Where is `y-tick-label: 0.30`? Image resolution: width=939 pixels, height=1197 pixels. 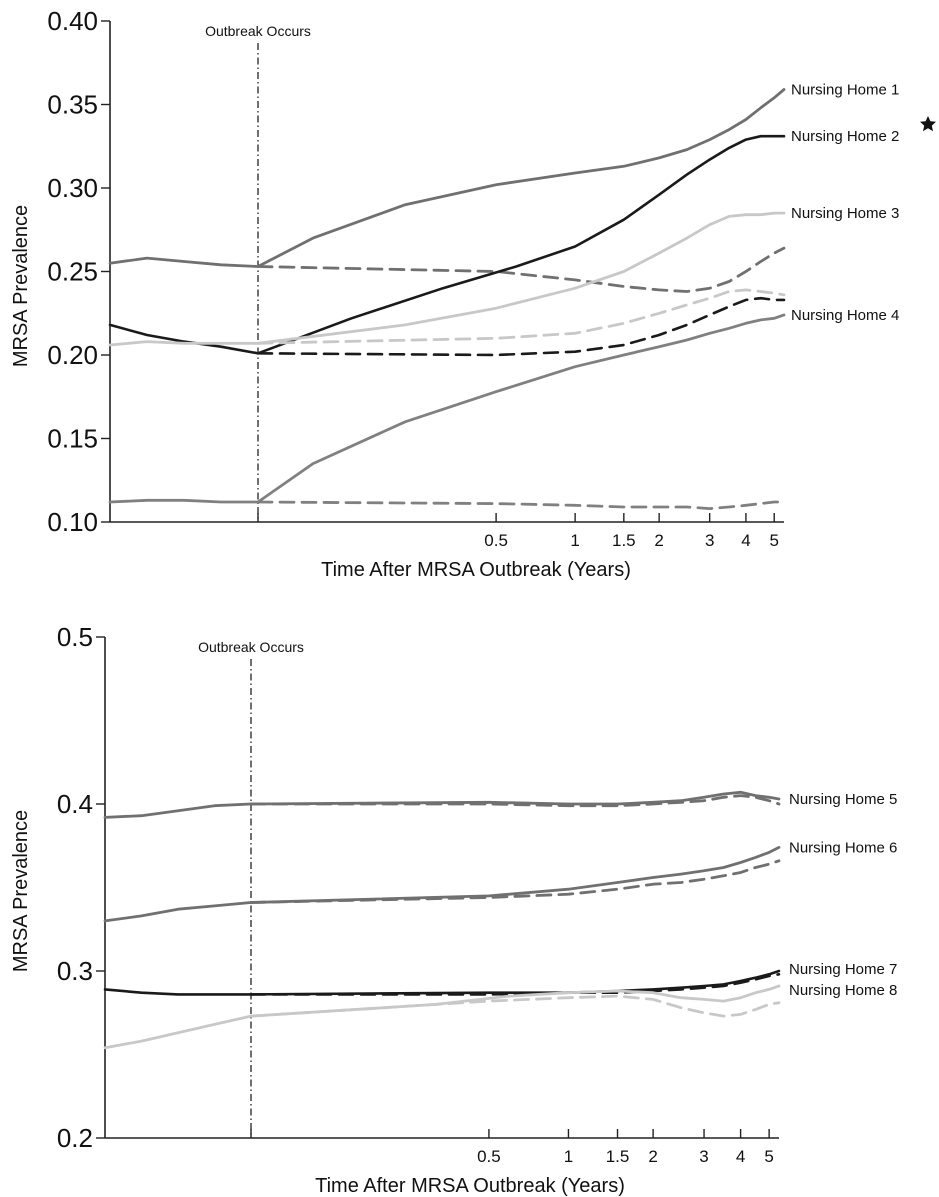 y-tick-label: 0.30 is located at coordinates (72, 188).